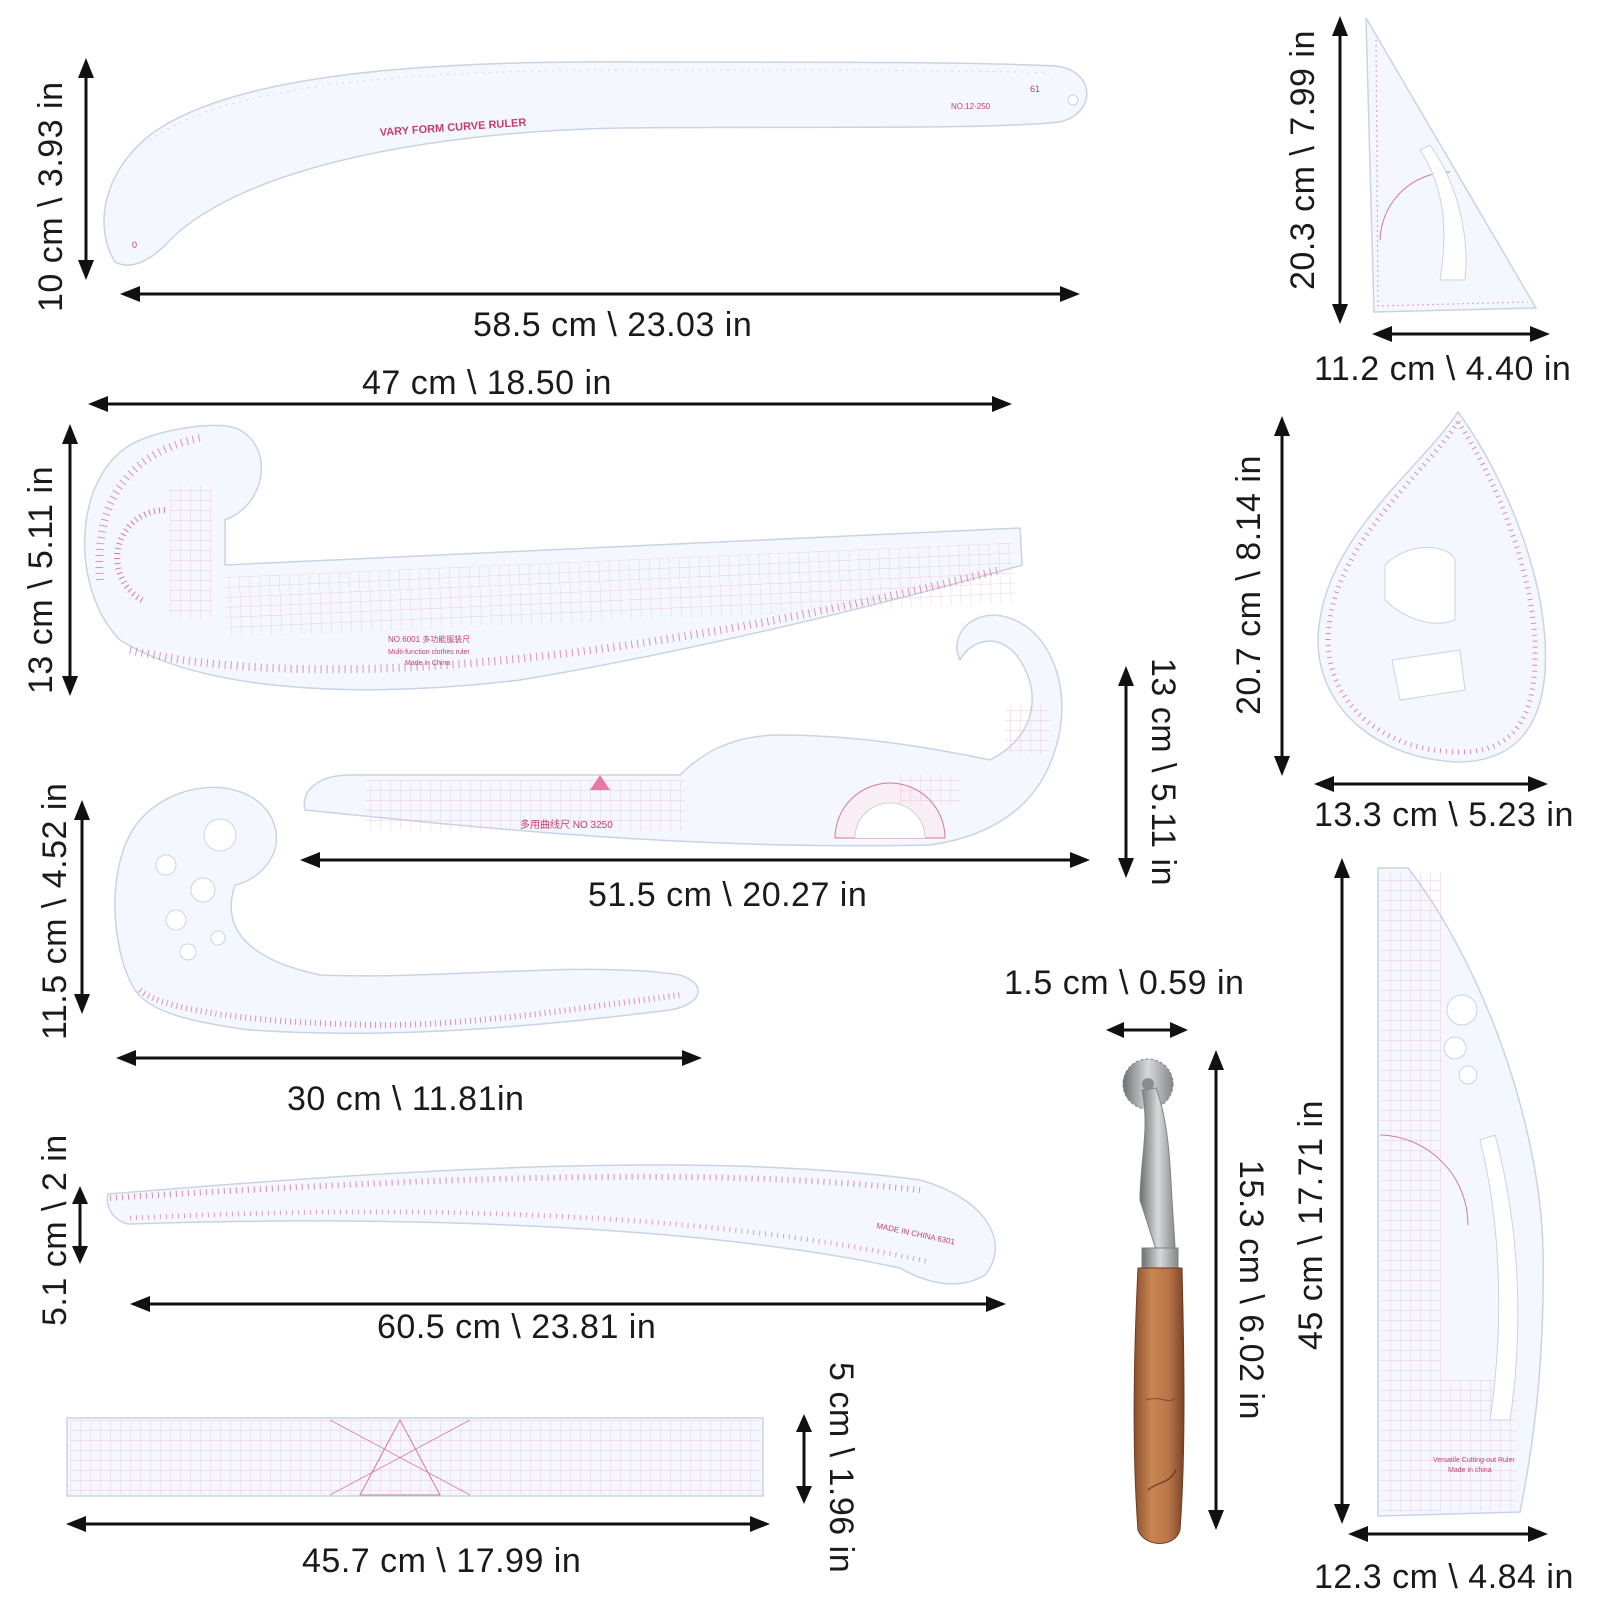 Image resolution: width=1600 pixels, height=1600 pixels. What do you see at coordinates (568, 1304) in the screenshot?
I see `hip-curve-width-dimension` at bounding box center [568, 1304].